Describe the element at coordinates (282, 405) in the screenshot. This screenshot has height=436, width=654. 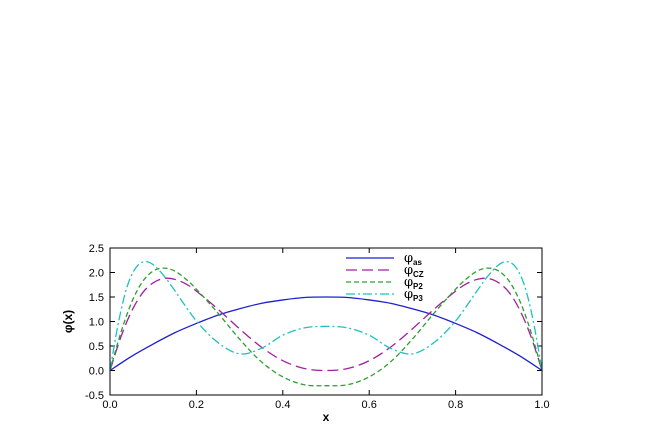
I see `x-tick-label: 0.4` at that location.